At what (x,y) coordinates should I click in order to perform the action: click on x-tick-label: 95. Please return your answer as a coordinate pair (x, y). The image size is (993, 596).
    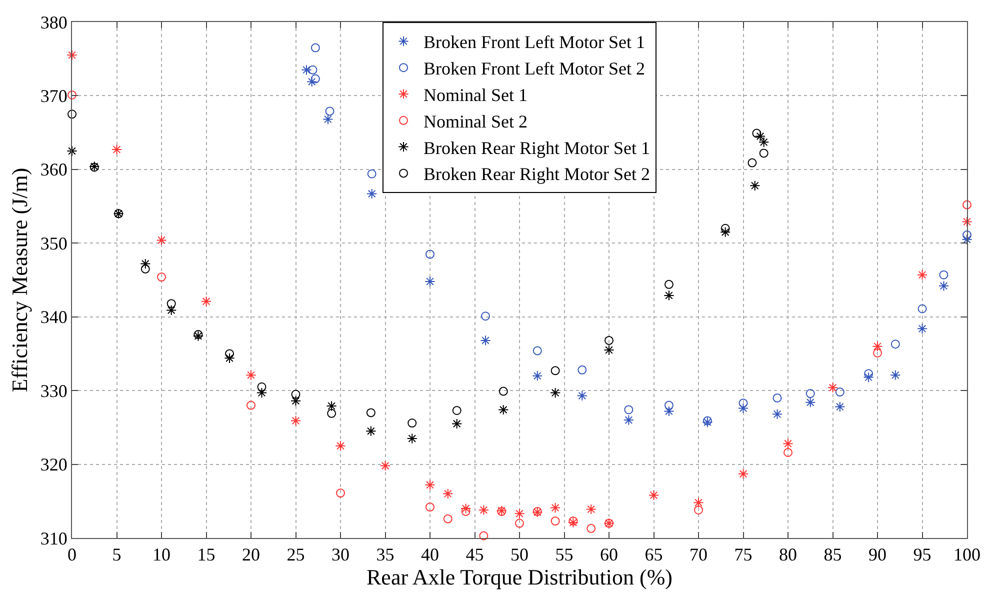
    Looking at the image, I should click on (922, 554).